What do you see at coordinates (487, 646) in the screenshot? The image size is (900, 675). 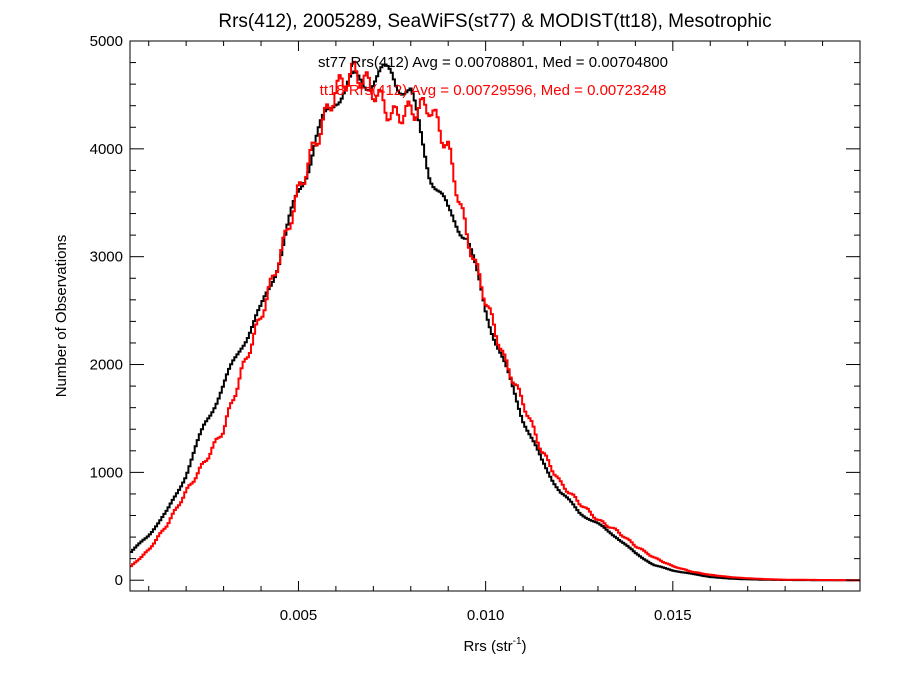 I see `x-axis-label-main: Rrs (str` at bounding box center [487, 646].